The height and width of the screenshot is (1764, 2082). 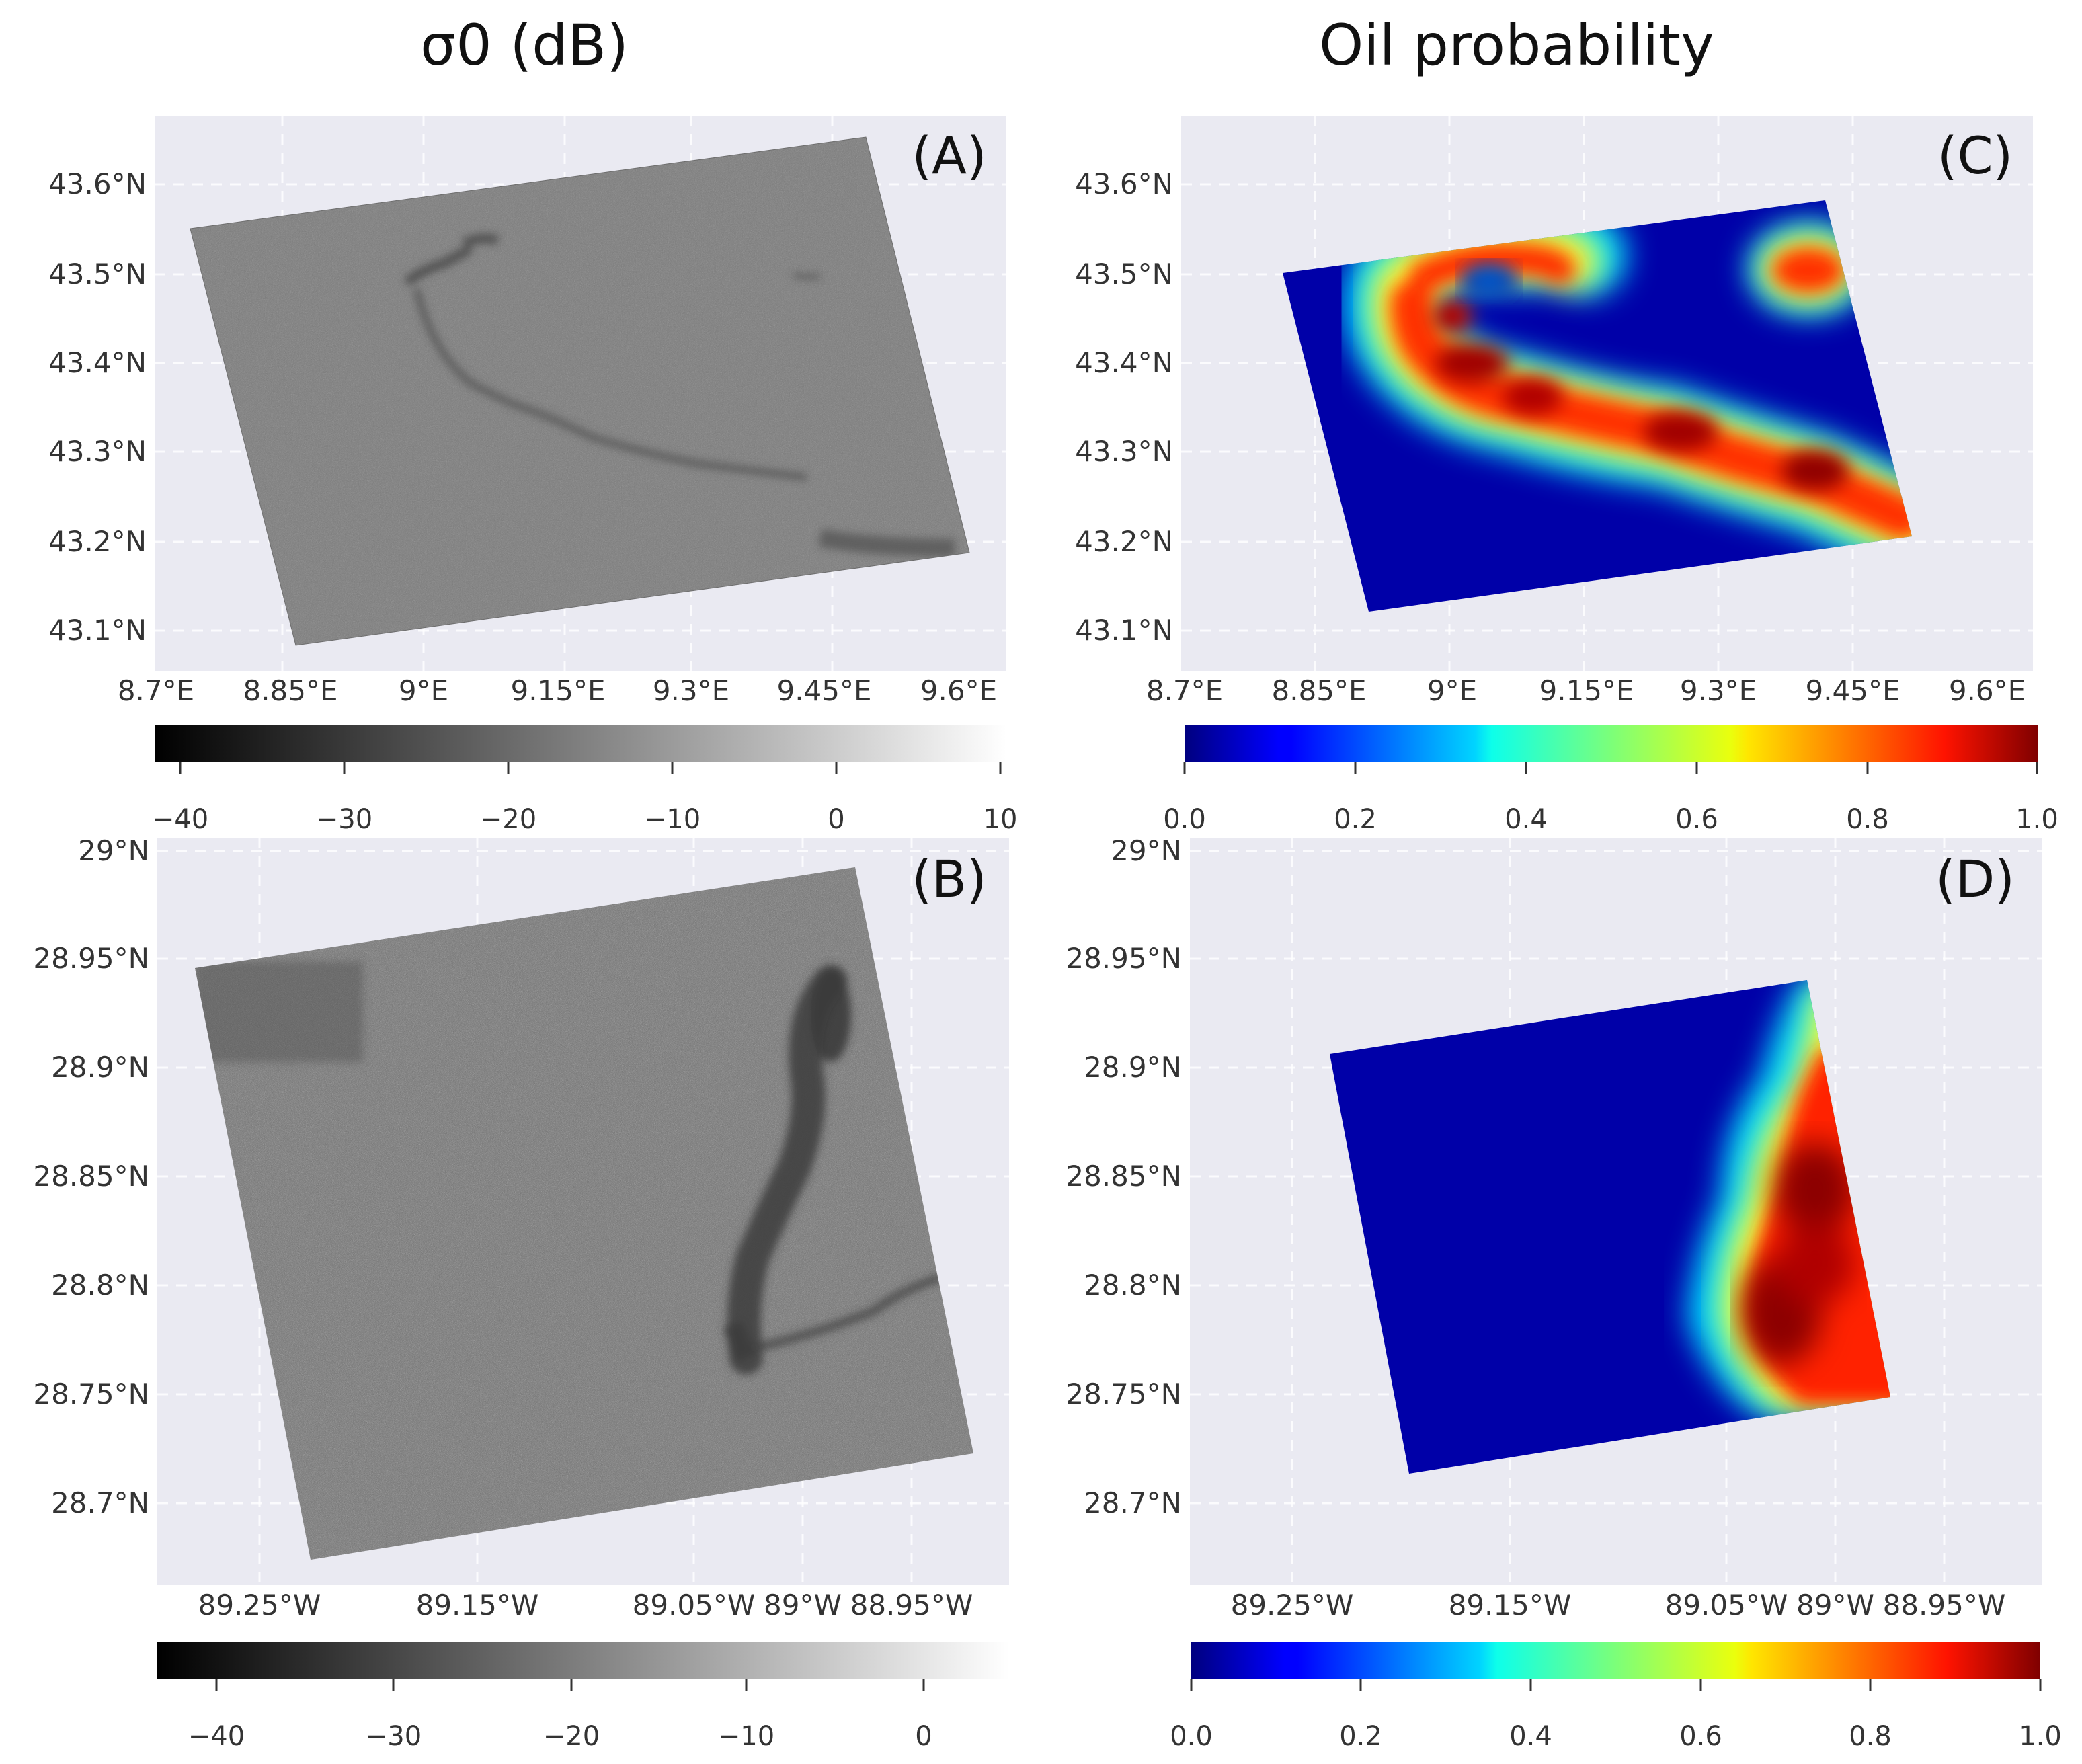 What do you see at coordinates (584, 1213) in the screenshot?
I see `sar-image-b` at bounding box center [584, 1213].